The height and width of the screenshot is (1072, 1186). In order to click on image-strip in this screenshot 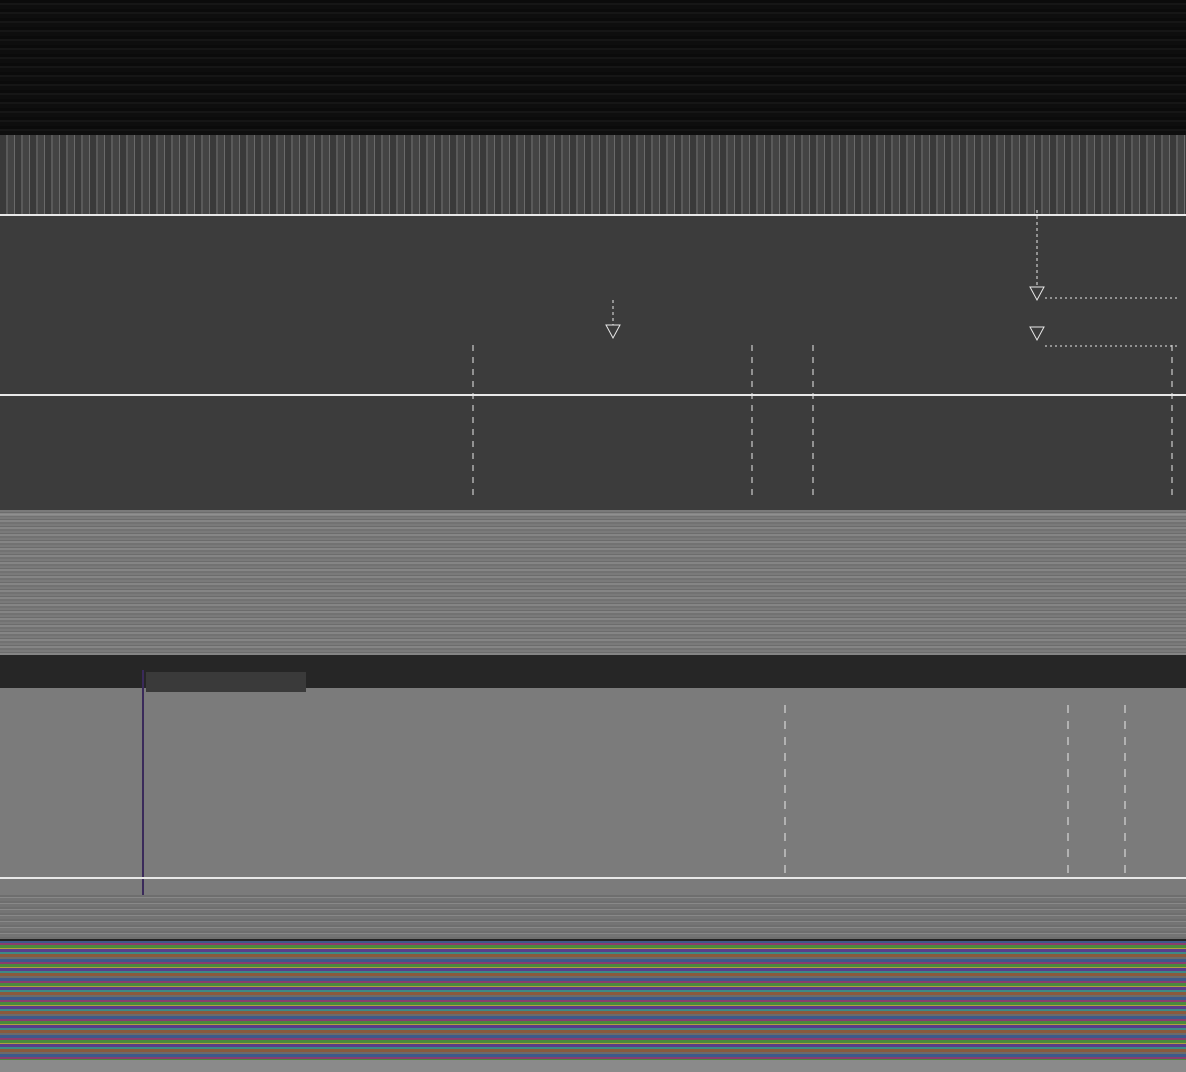, I will do `click(593, 1000)`.